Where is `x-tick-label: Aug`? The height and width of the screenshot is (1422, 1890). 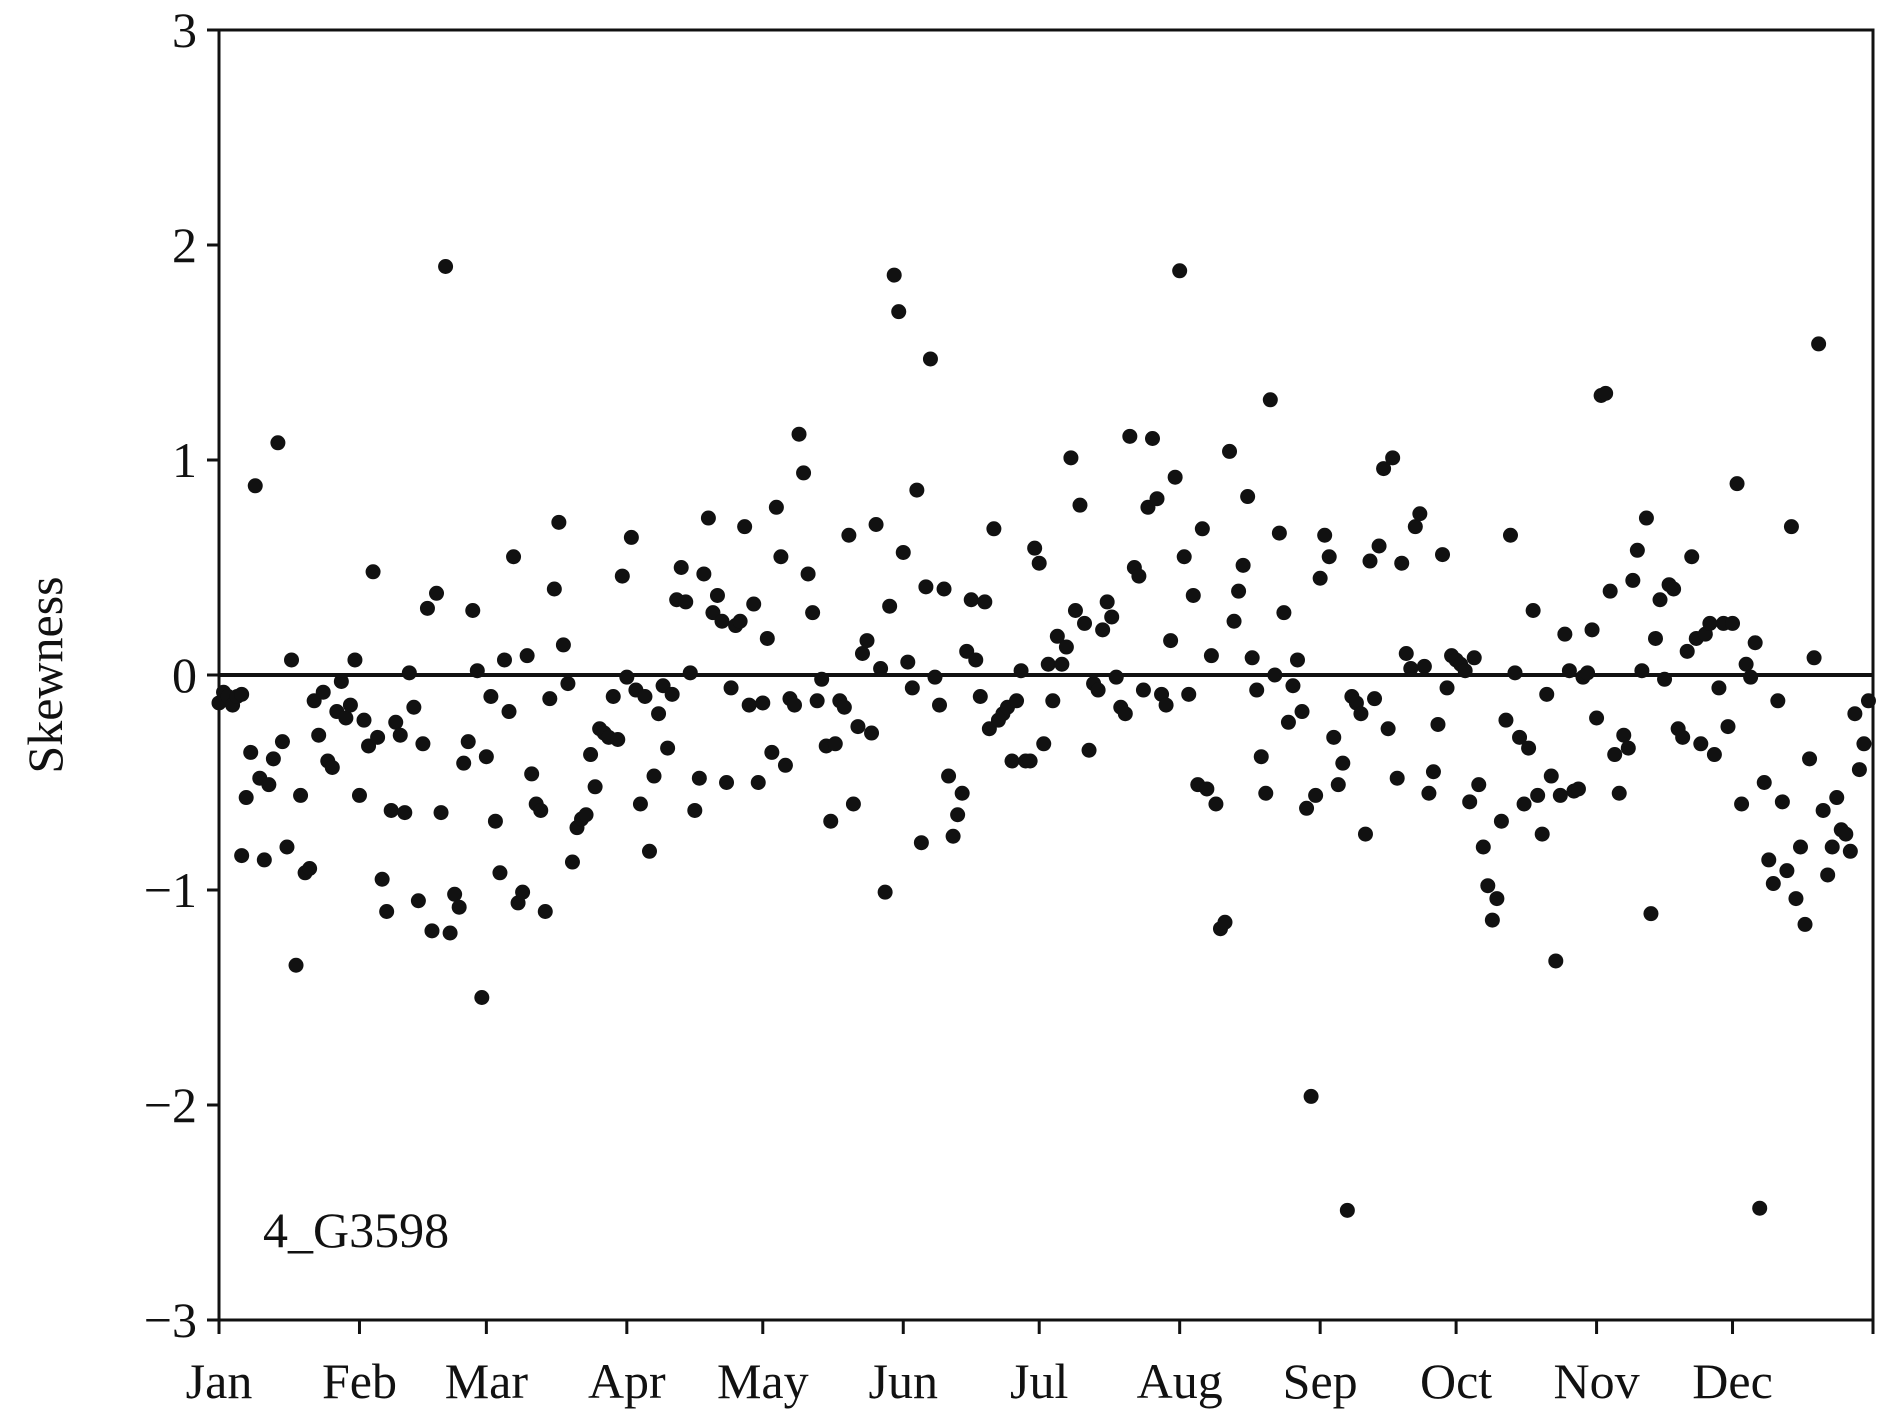 x-tick-label: Aug is located at coordinates (1180, 1381).